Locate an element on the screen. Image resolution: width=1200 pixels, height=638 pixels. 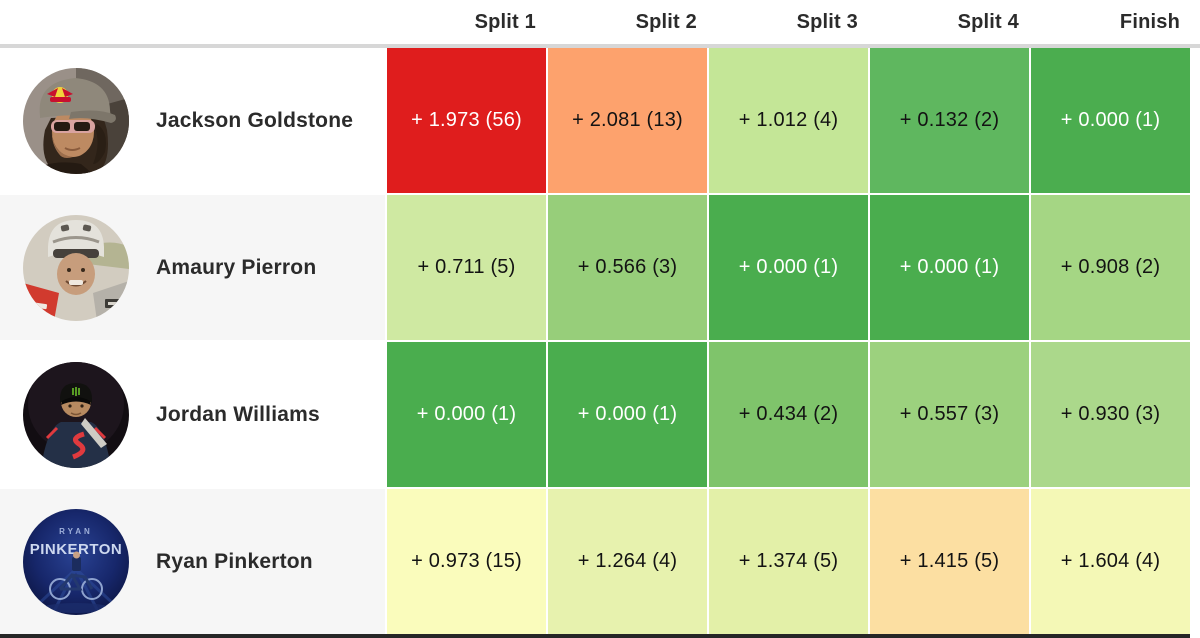
column-header-split-2: Split 2 is located at coordinates (666, 21).